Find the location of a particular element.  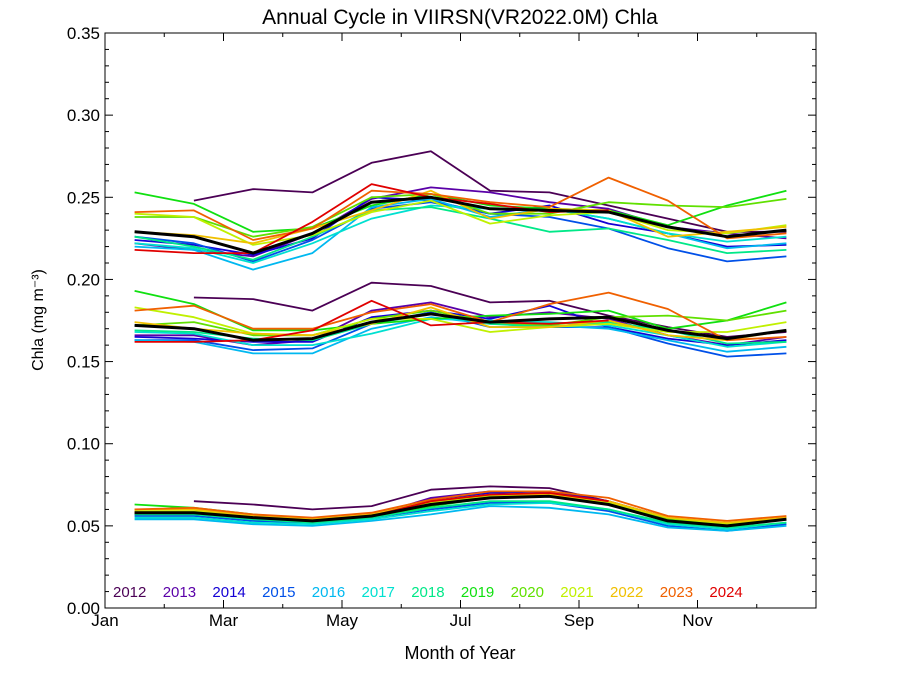

series-line-2023-upper is located at coordinates (460, 208).